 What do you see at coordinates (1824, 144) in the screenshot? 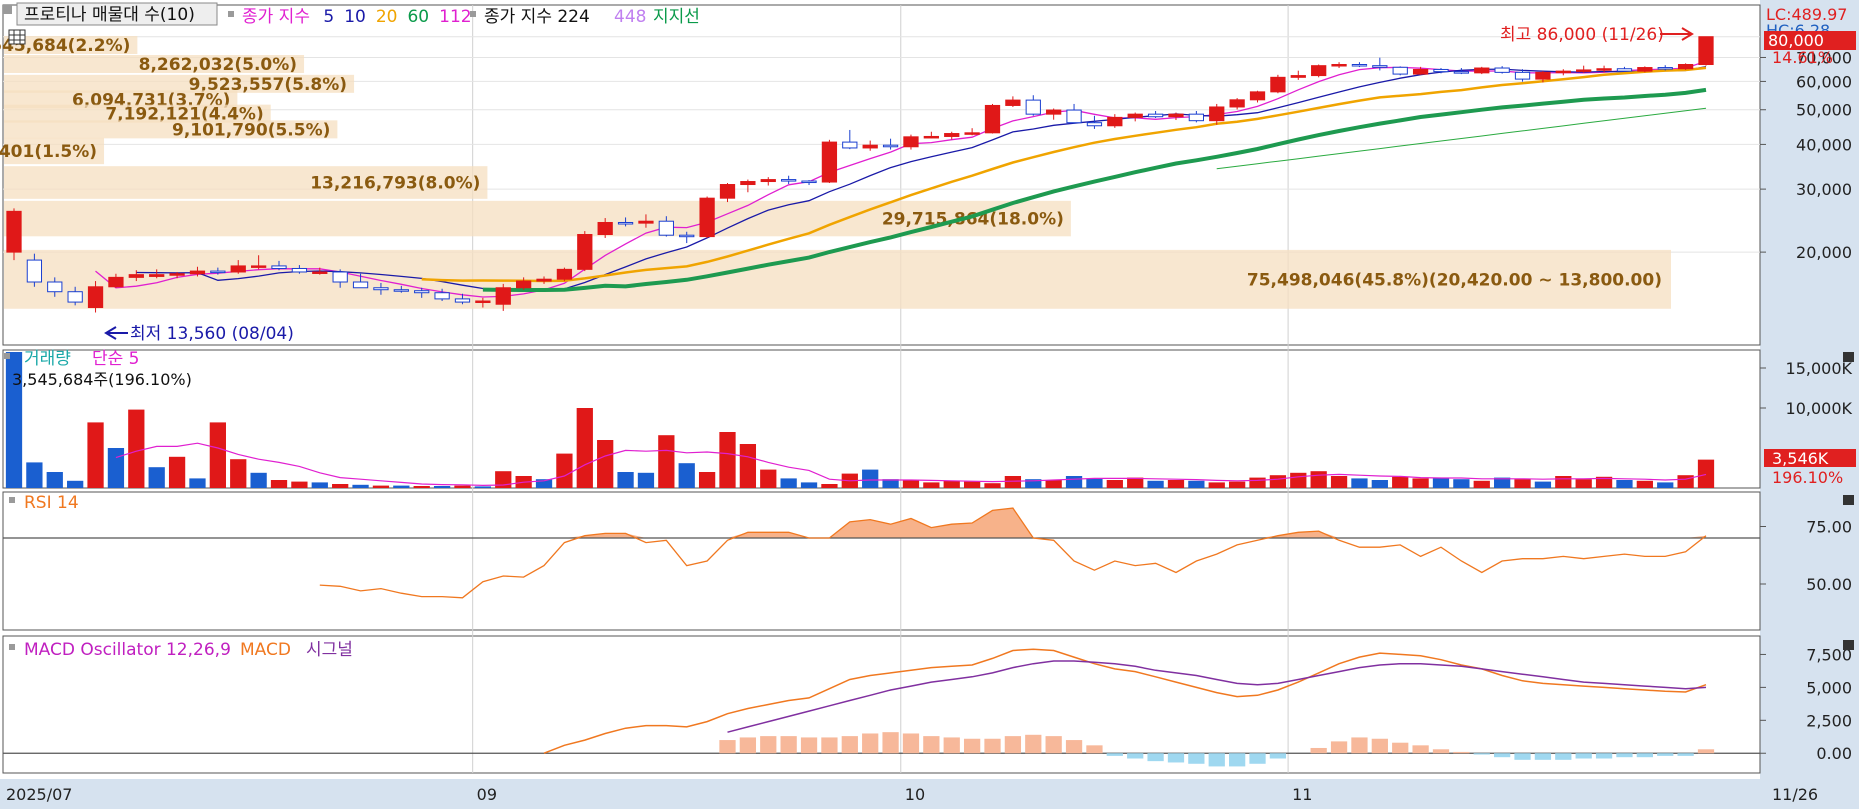
I see `price-tick-2: 40,000` at bounding box center [1824, 144].